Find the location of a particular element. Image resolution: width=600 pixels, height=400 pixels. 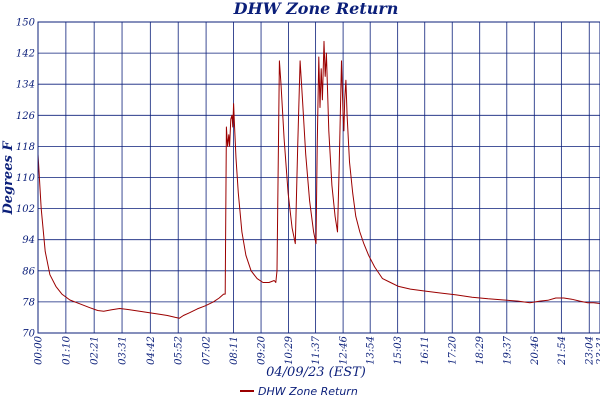

y-tick-label: 94 is located at coordinates (28, 240).